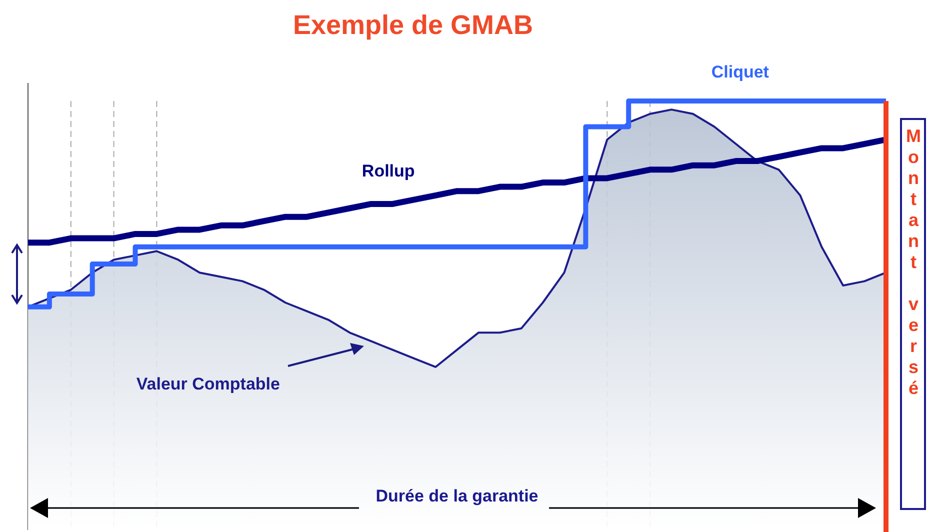  Describe the element at coordinates (740, 72) in the screenshot. I see `series-label: Cliquet` at that location.